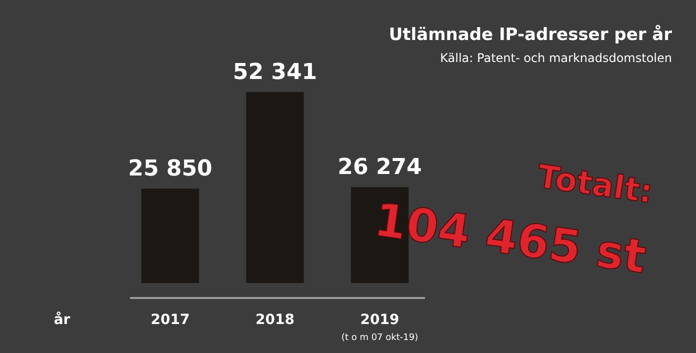  What do you see at coordinates (380, 320) in the screenshot?
I see `x-tick-label: 2019` at bounding box center [380, 320].